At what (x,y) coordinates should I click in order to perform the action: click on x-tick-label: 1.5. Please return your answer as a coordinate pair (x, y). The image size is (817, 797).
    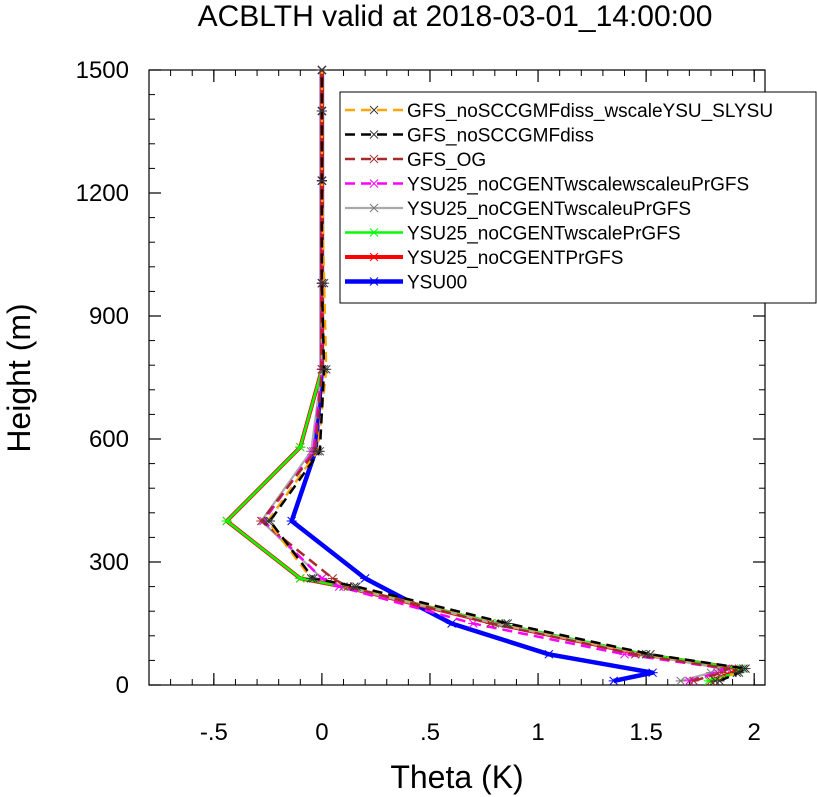
    Looking at the image, I should click on (645, 732).